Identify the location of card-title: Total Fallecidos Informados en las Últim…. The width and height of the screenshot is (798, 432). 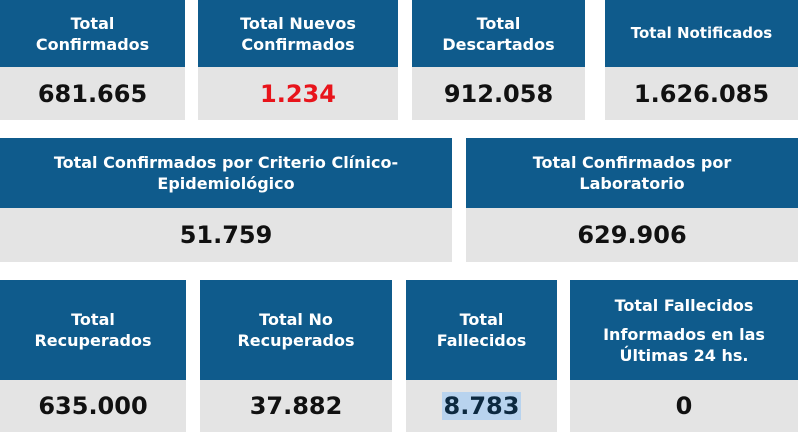
(684, 330).